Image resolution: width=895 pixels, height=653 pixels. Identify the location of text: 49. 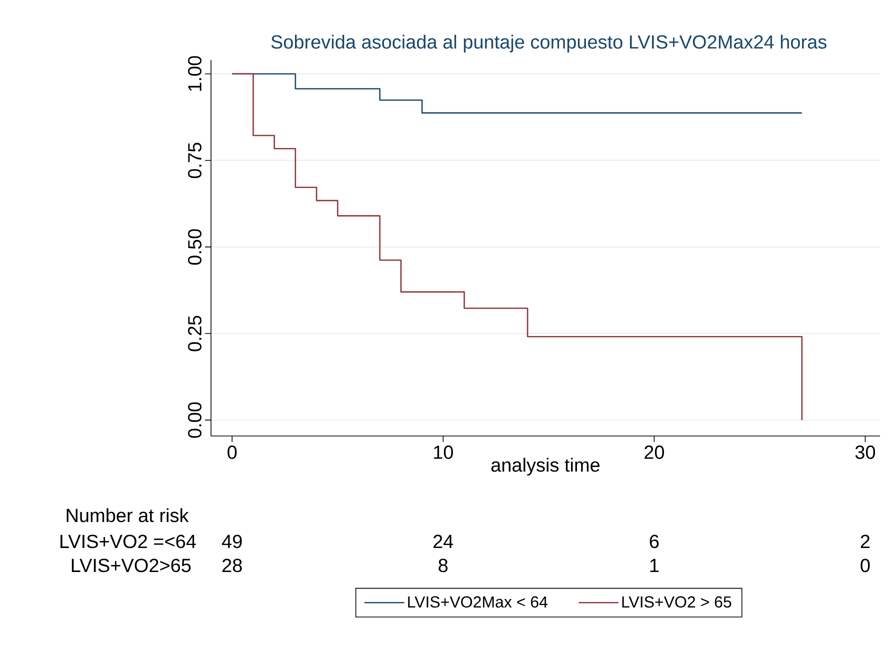
(232, 541).